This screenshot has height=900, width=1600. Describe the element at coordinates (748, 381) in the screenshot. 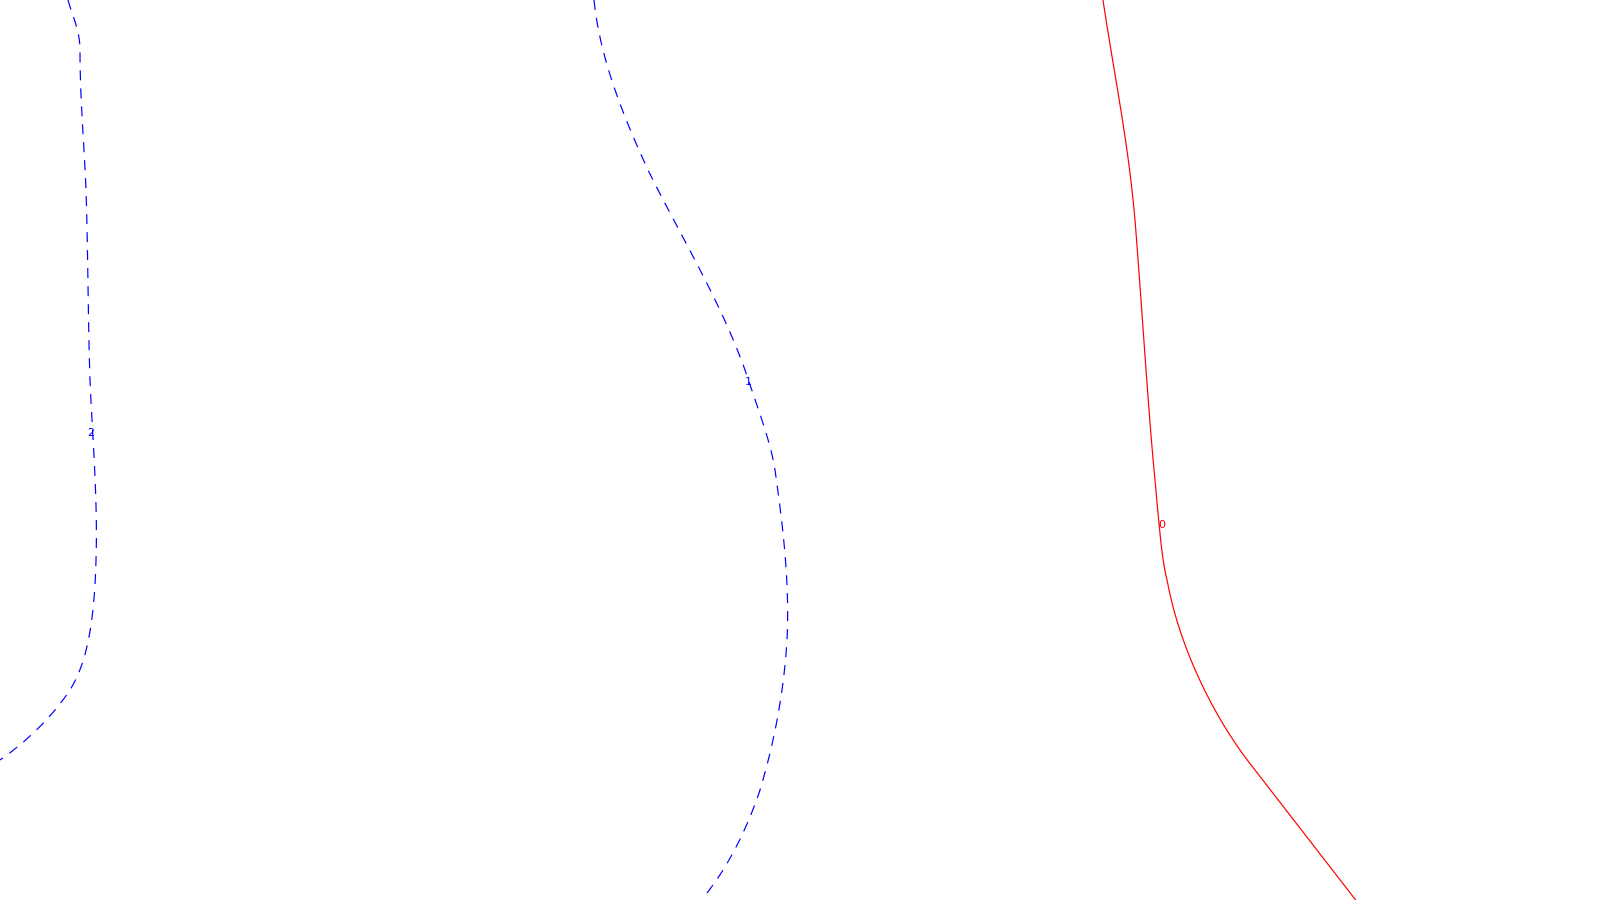

I see `contour-label-1: 1` at that location.